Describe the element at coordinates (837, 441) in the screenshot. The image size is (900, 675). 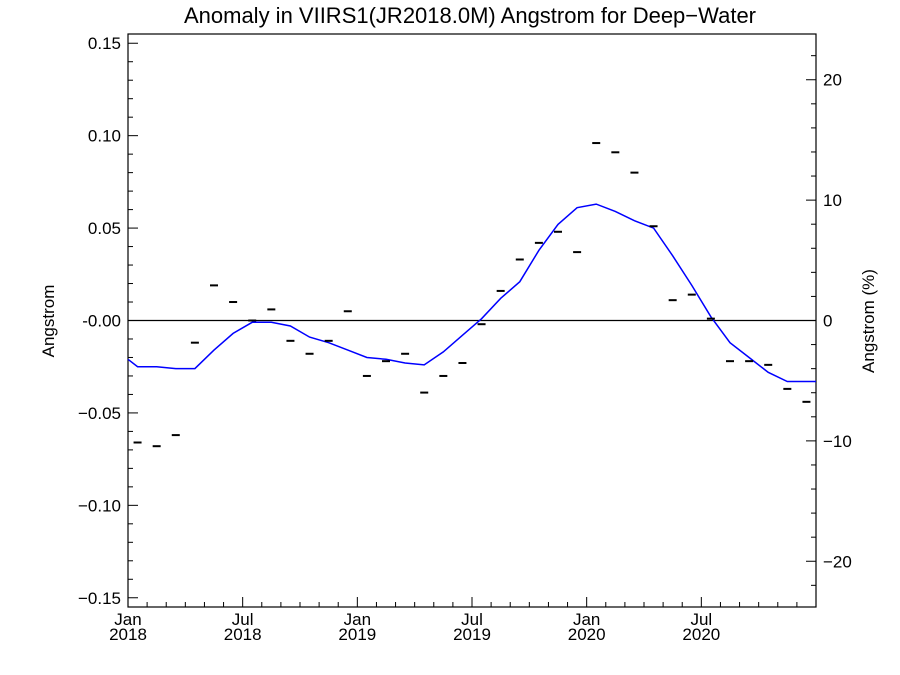
I see `y2-tick-label: −10` at that location.